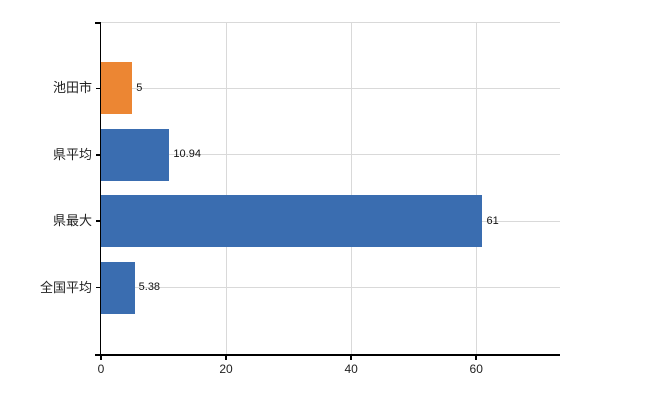  What do you see at coordinates (72, 221) in the screenshot?
I see `category-label: 県最大` at bounding box center [72, 221].